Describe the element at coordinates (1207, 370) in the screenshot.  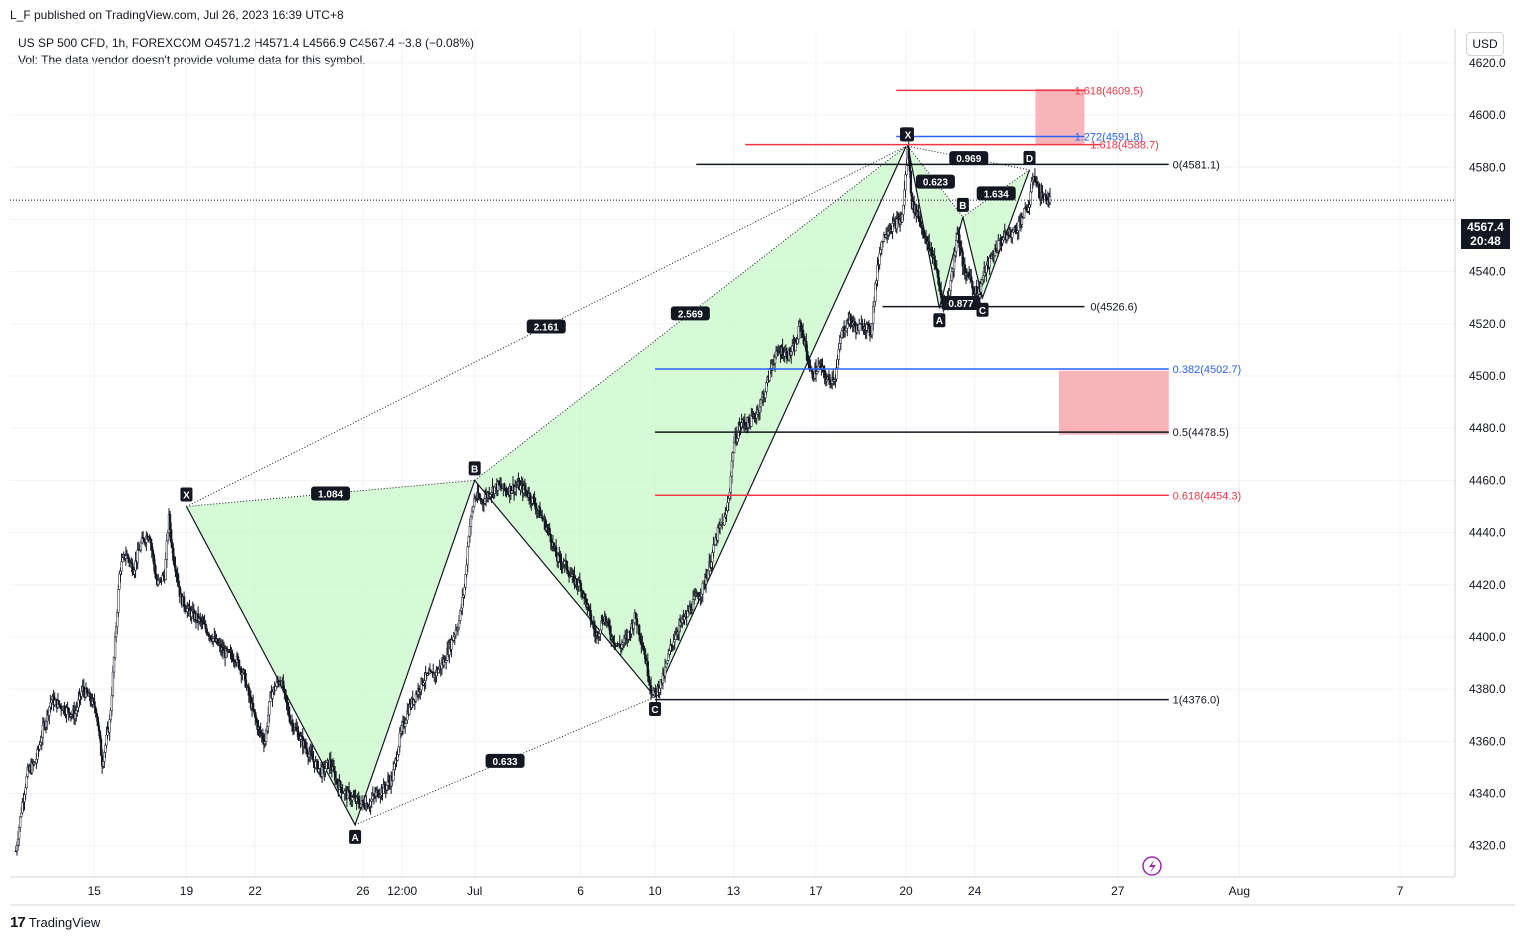
I see `fib-level-label: 0.382(4502.7)` at that location.